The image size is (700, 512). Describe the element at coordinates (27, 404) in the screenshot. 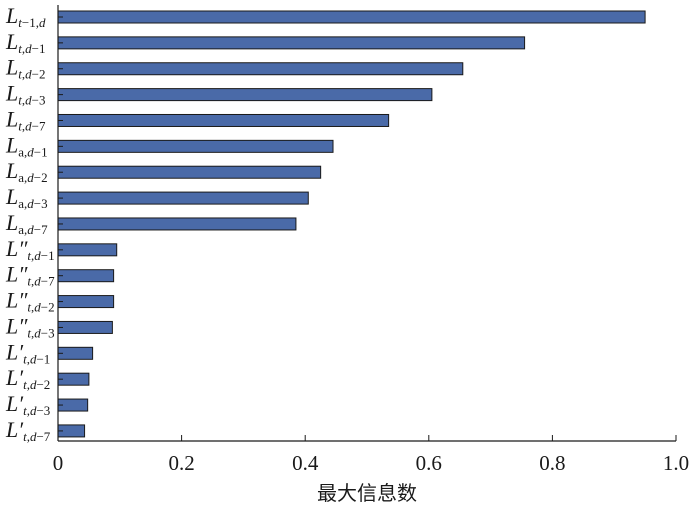

I see `y-tick-label: L′t,d−3` at that location.